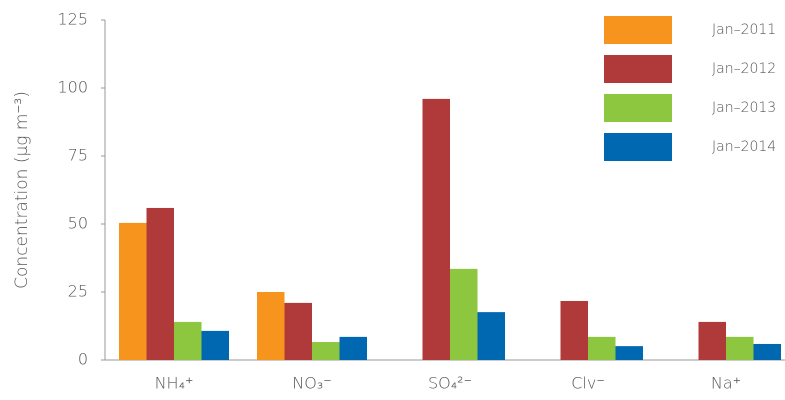  I want to click on x-tick-label: NO₃⁻, so click(311, 383).